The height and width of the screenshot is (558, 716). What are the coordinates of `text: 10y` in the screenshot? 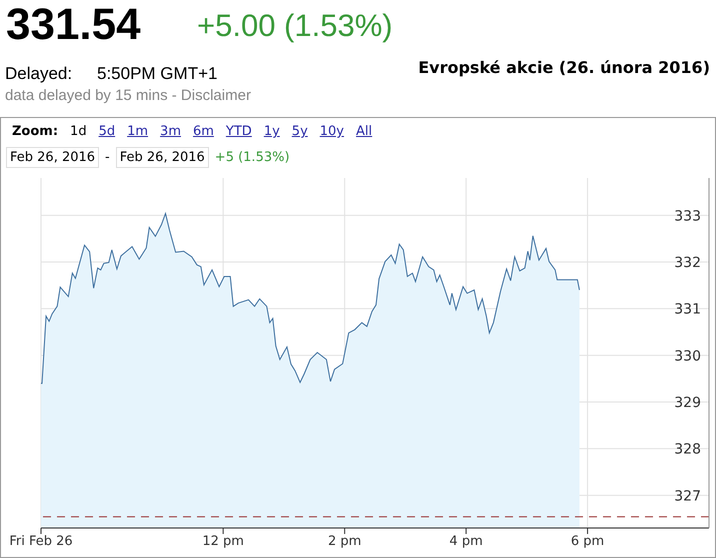 It's located at (332, 131).